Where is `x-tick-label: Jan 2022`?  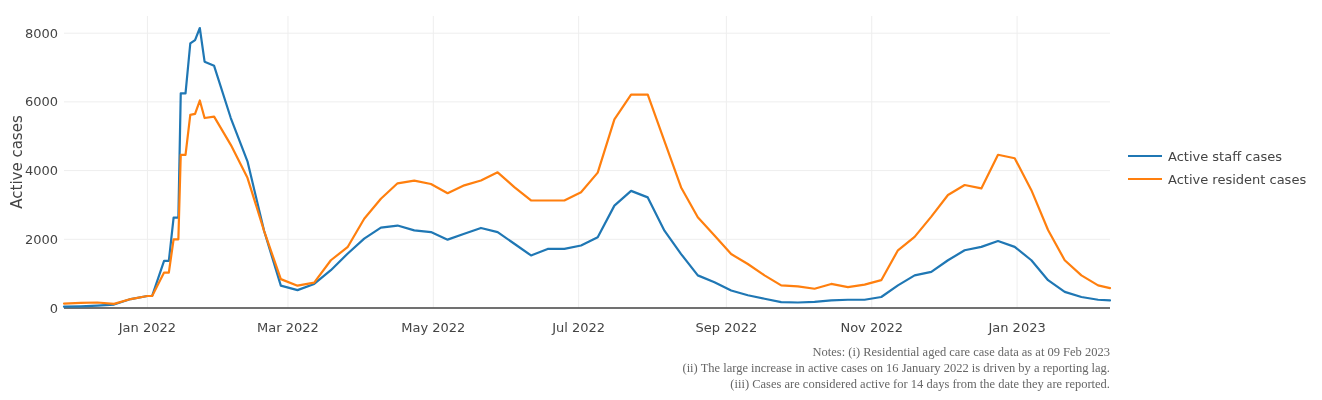
x-tick-label: Jan 2022 is located at coordinates (147, 327).